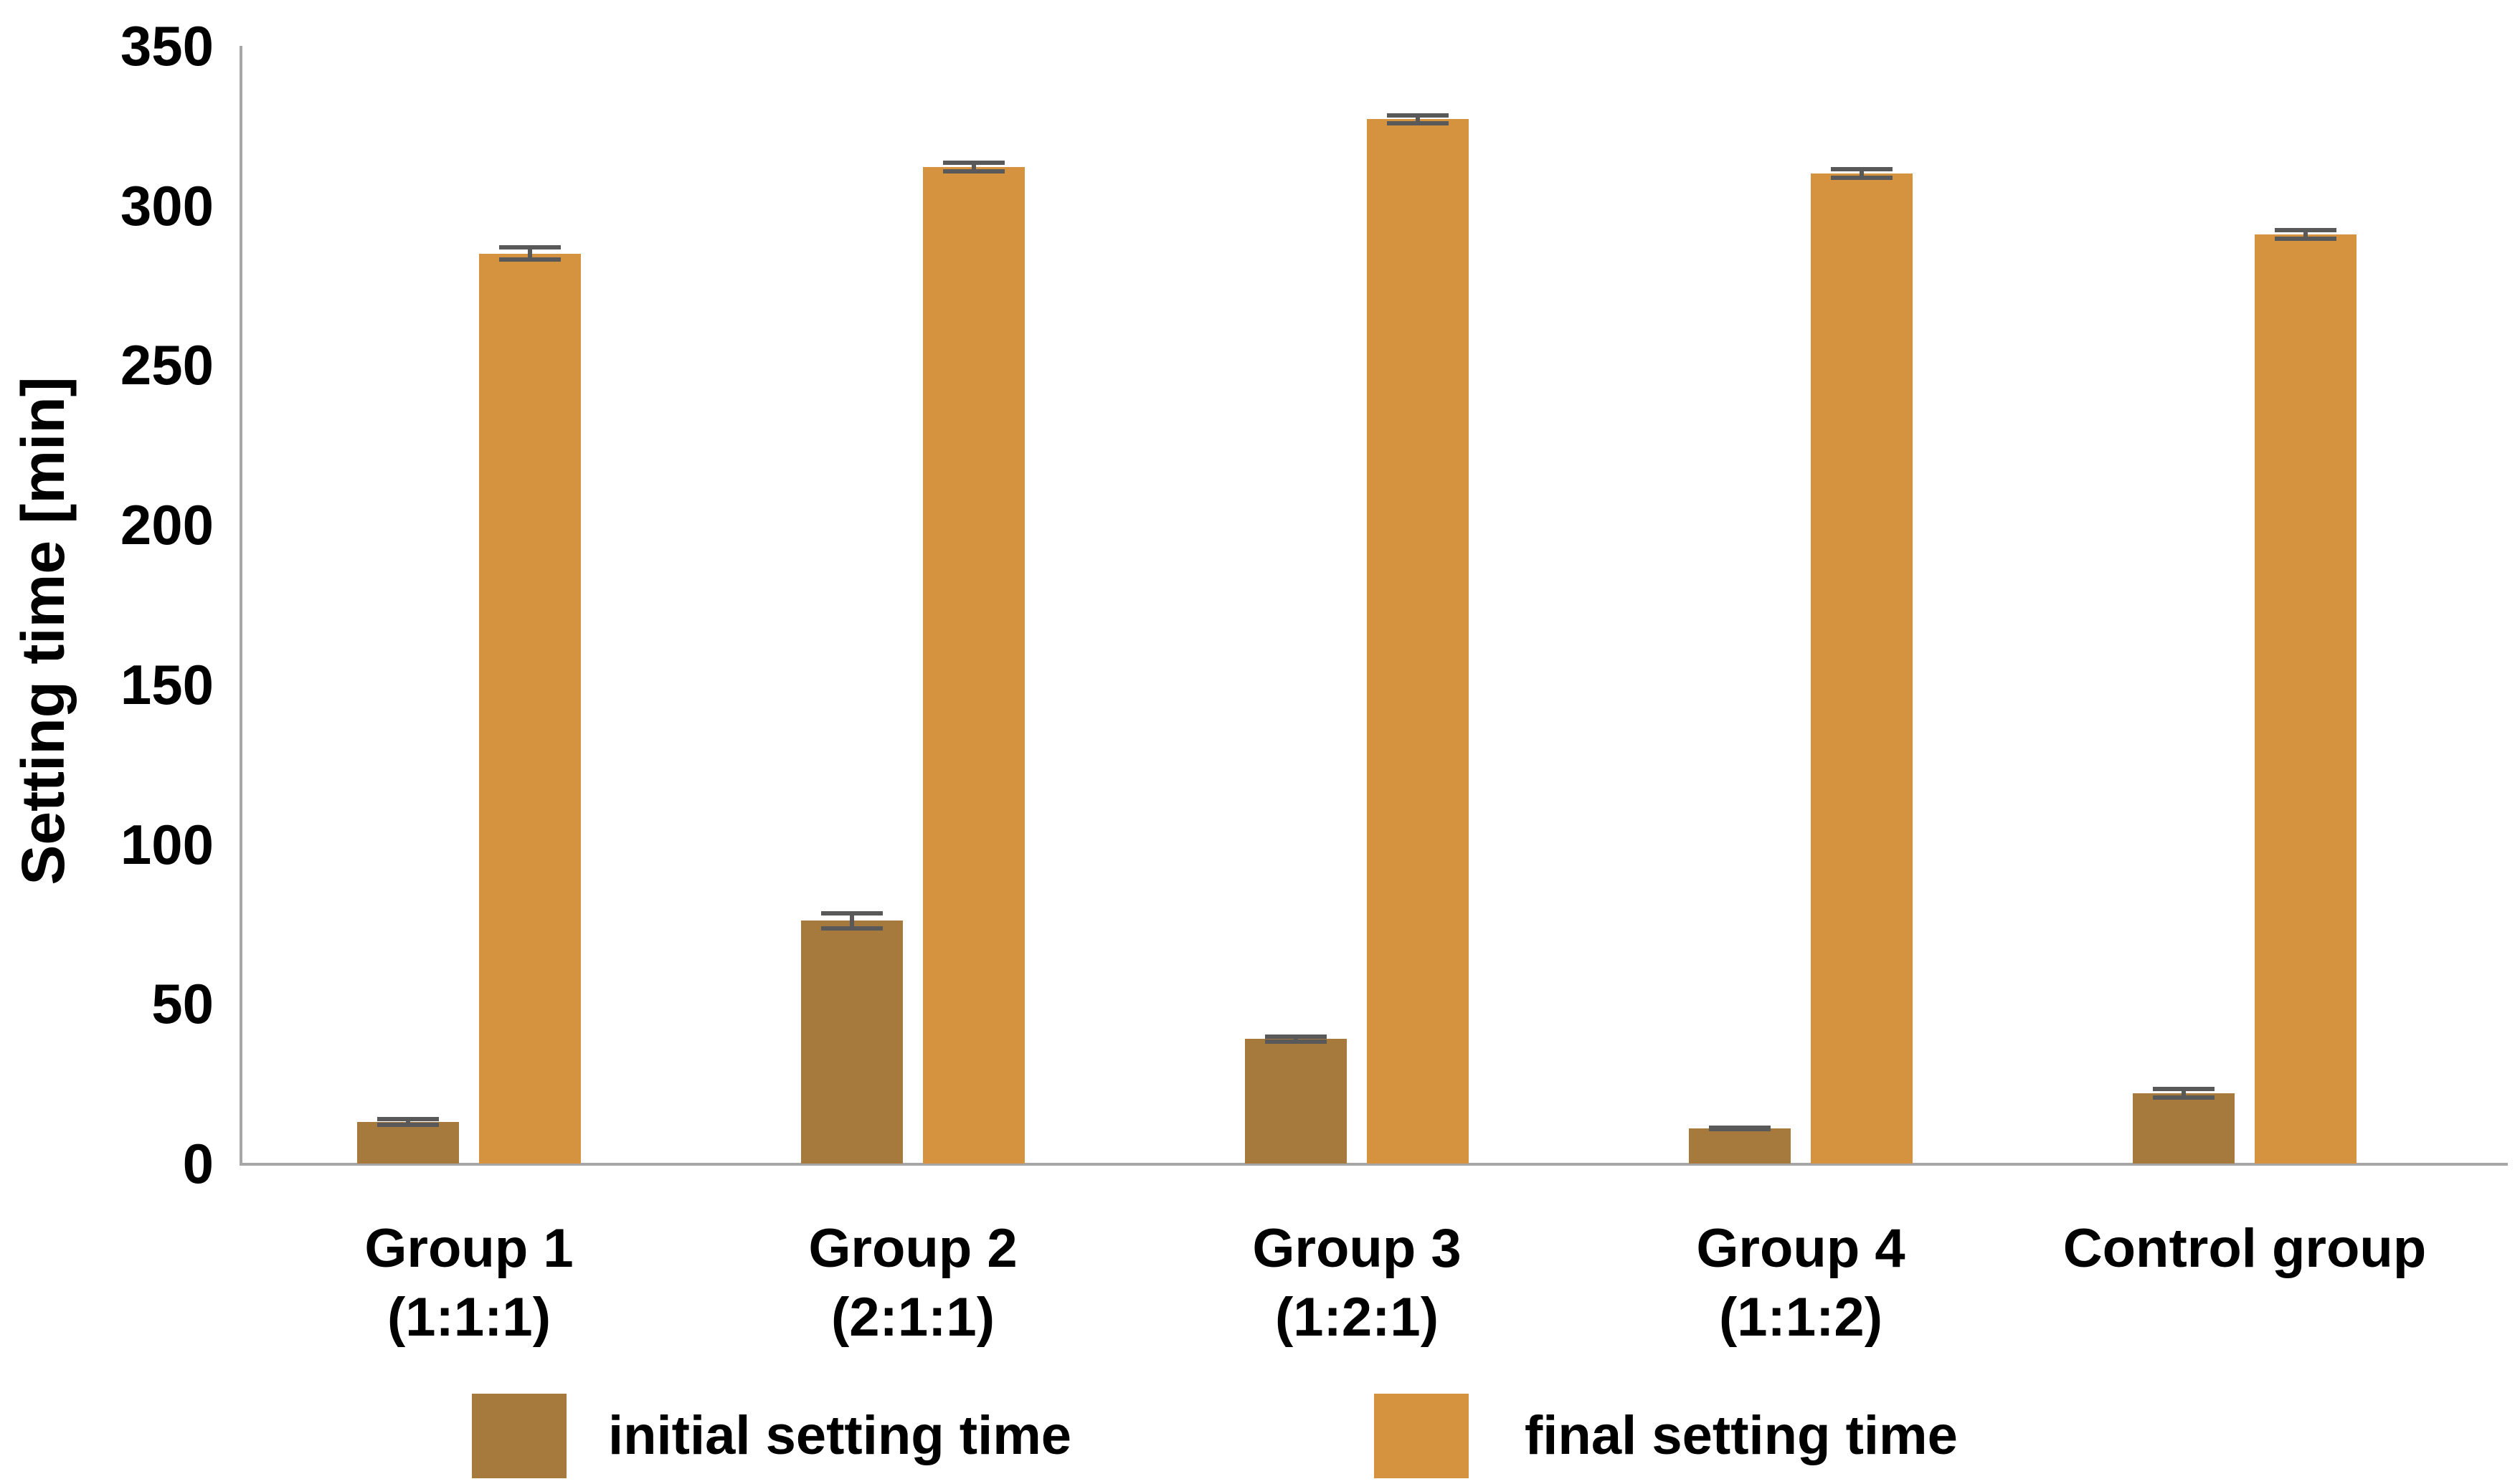 This screenshot has width=2515, height=1484. I want to click on y-axis-line, so click(241, 606).